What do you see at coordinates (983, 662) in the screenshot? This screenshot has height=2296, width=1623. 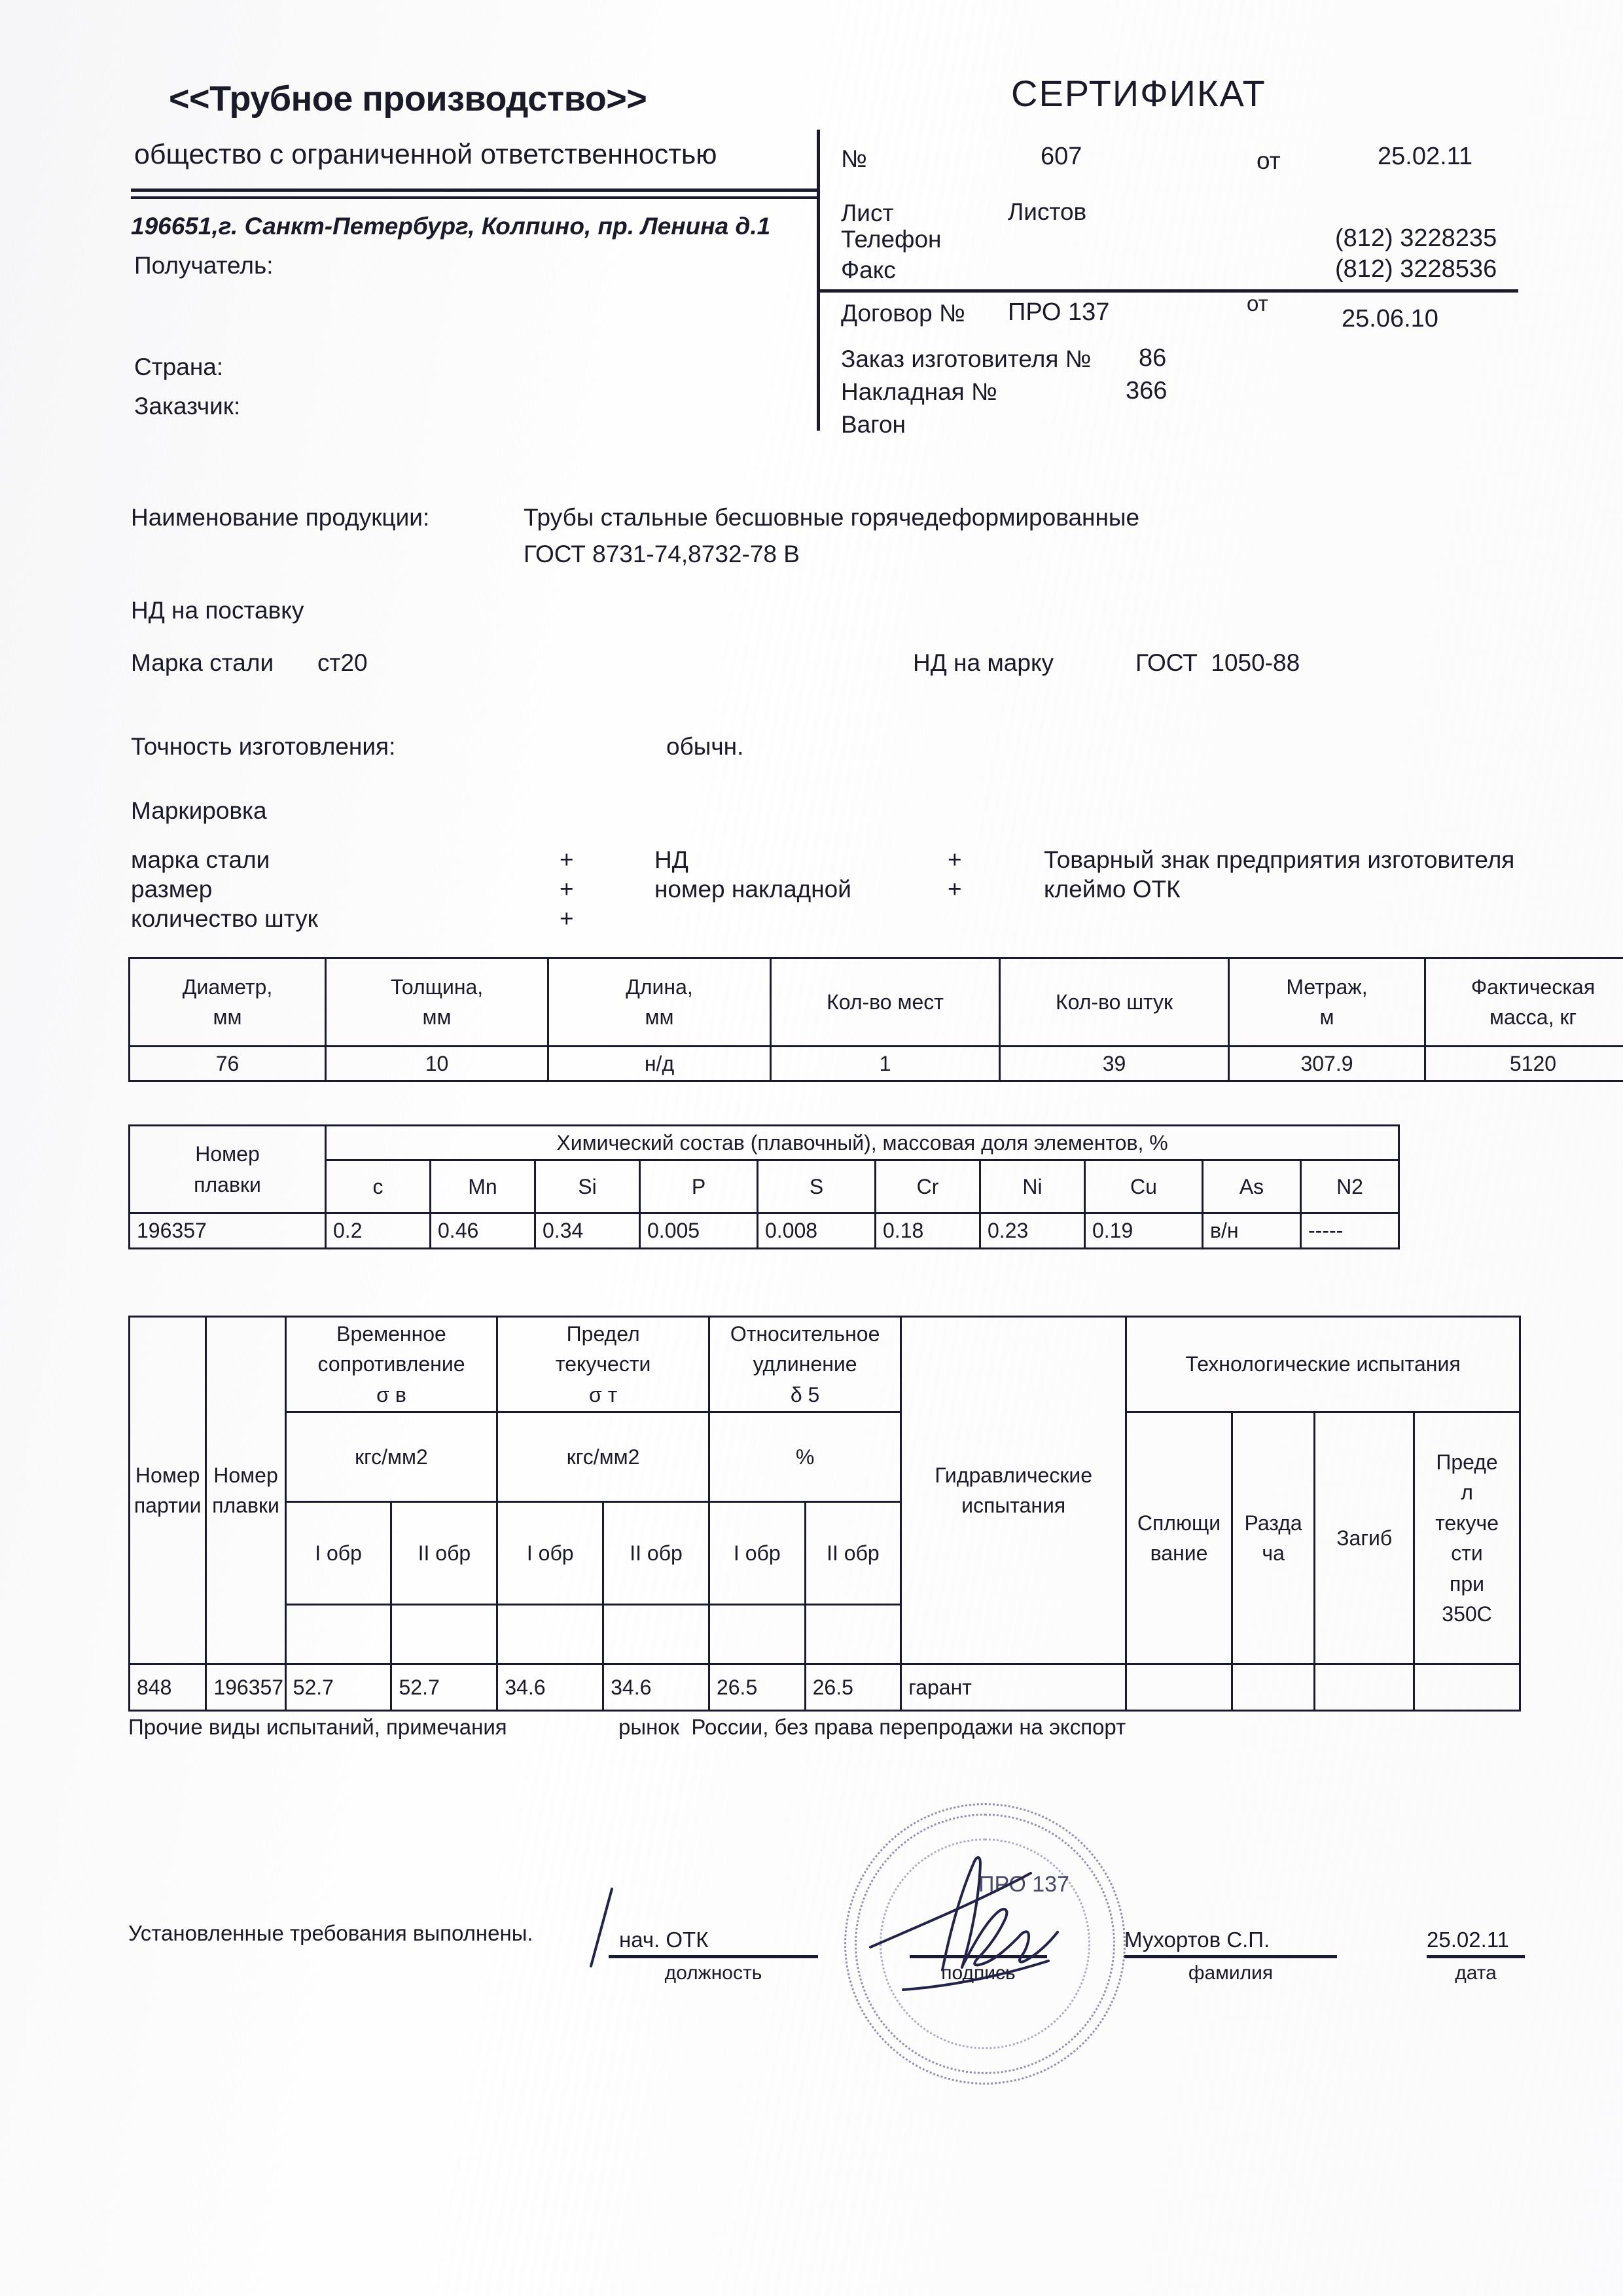 I see `nd-grade-label: НД на марку` at bounding box center [983, 662].